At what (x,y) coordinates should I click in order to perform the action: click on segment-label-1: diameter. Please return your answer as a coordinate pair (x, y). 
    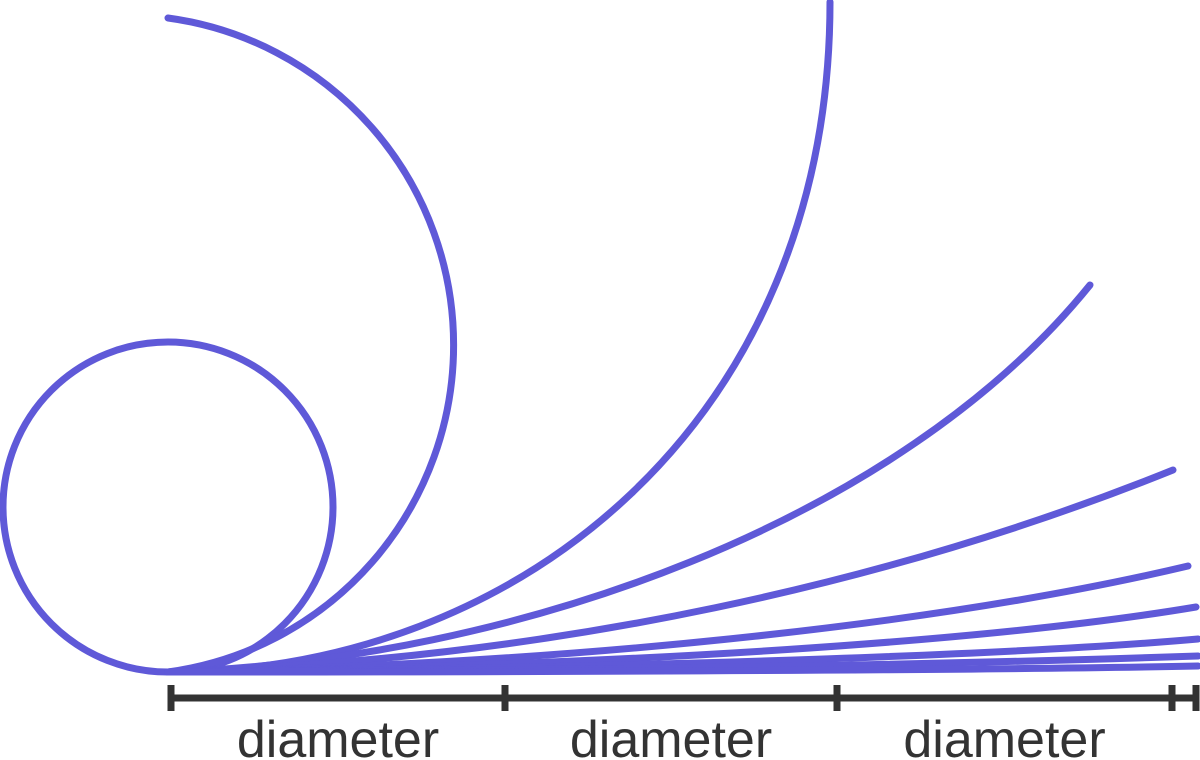
    Looking at the image, I should click on (338, 735).